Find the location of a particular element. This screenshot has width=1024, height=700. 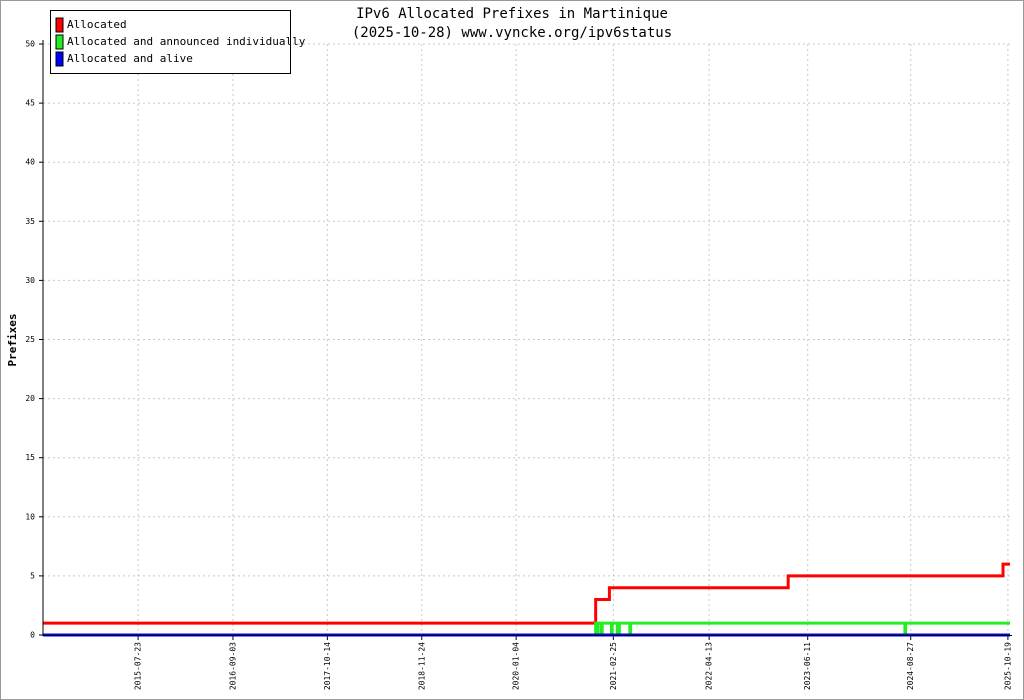

y-tick-label: 50 is located at coordinates (30, 44).